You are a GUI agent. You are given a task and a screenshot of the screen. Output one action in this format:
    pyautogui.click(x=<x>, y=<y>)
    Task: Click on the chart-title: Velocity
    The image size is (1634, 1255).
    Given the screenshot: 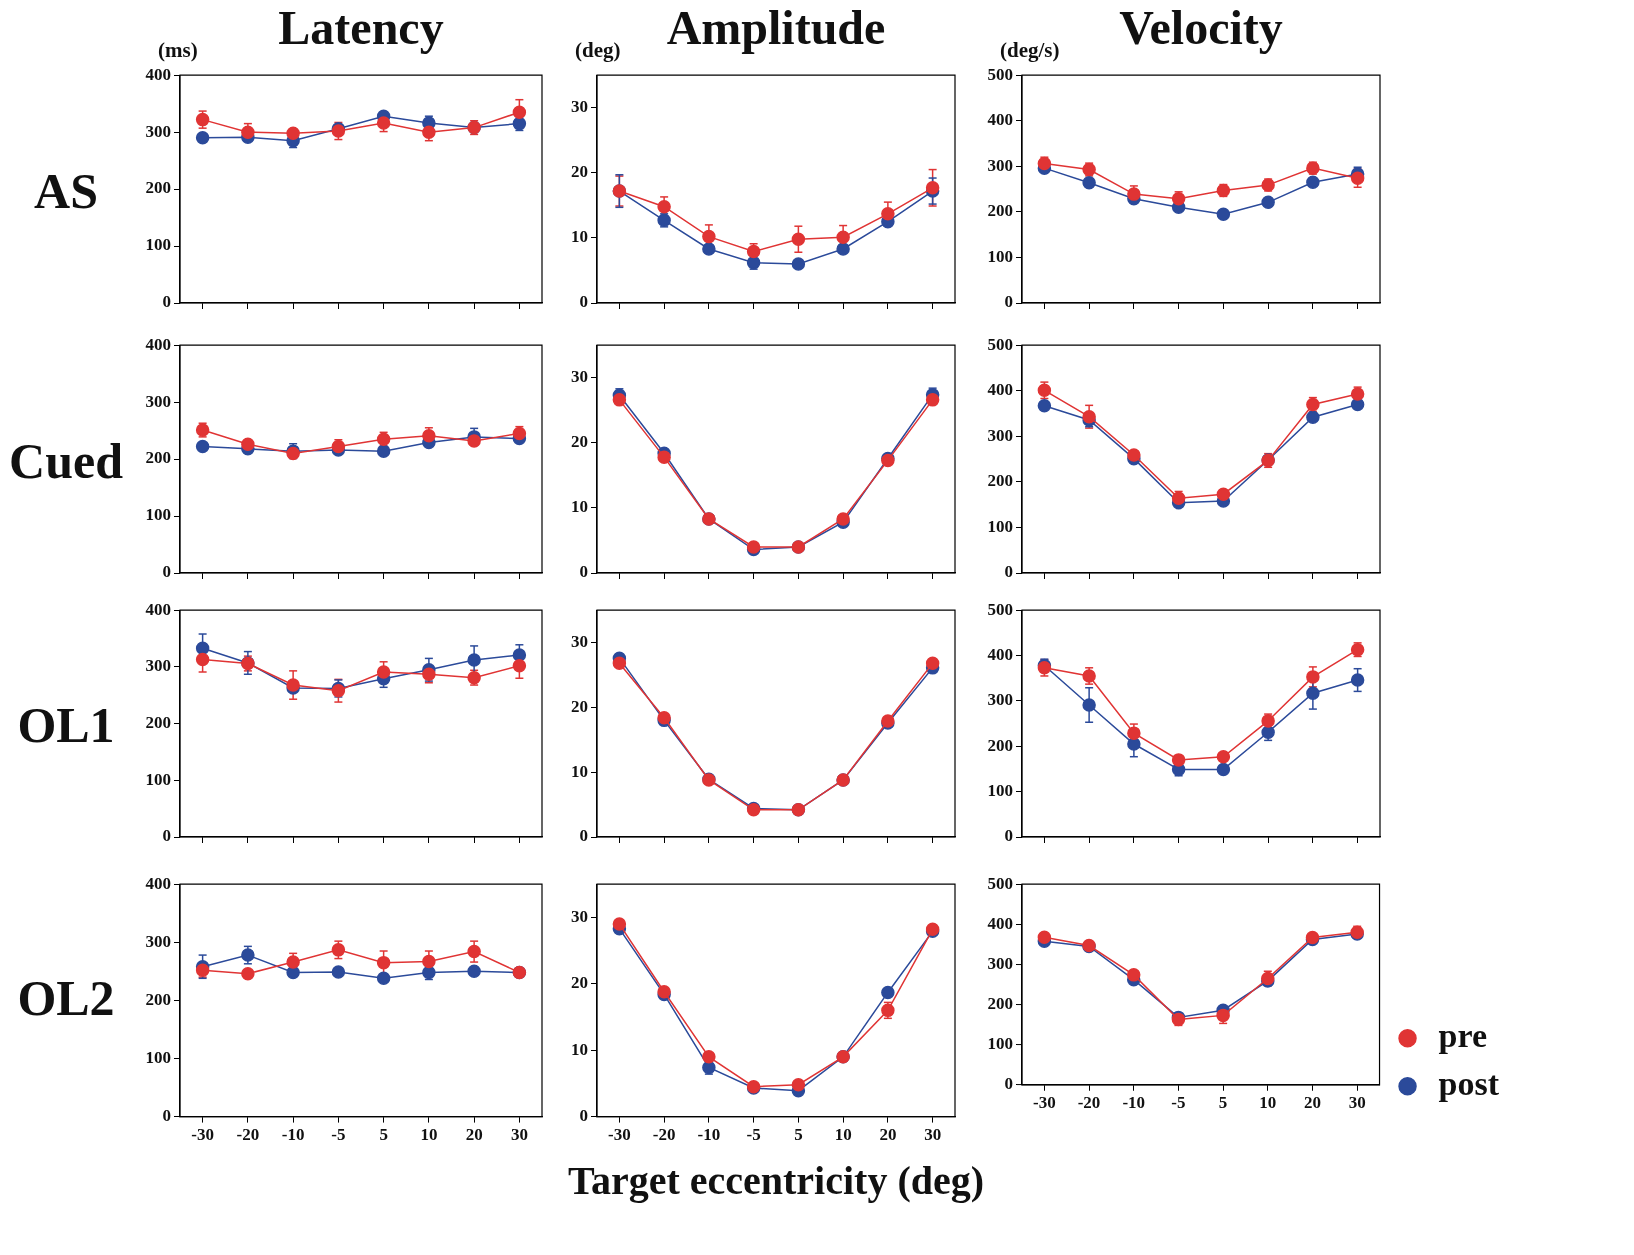 What is the action you would take?
    pyautogui.click(x=1201, y=27)
    